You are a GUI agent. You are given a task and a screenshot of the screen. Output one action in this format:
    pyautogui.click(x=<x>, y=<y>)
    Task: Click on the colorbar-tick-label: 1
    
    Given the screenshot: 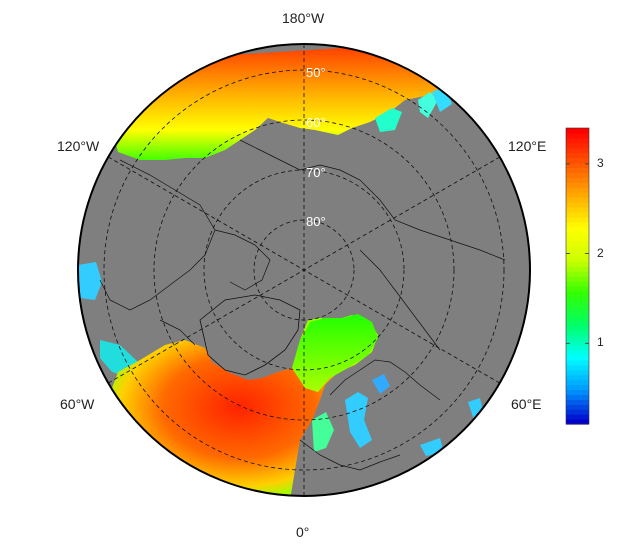 What is the action you would take?
    pyautogui.click(x=600, y=342)
    